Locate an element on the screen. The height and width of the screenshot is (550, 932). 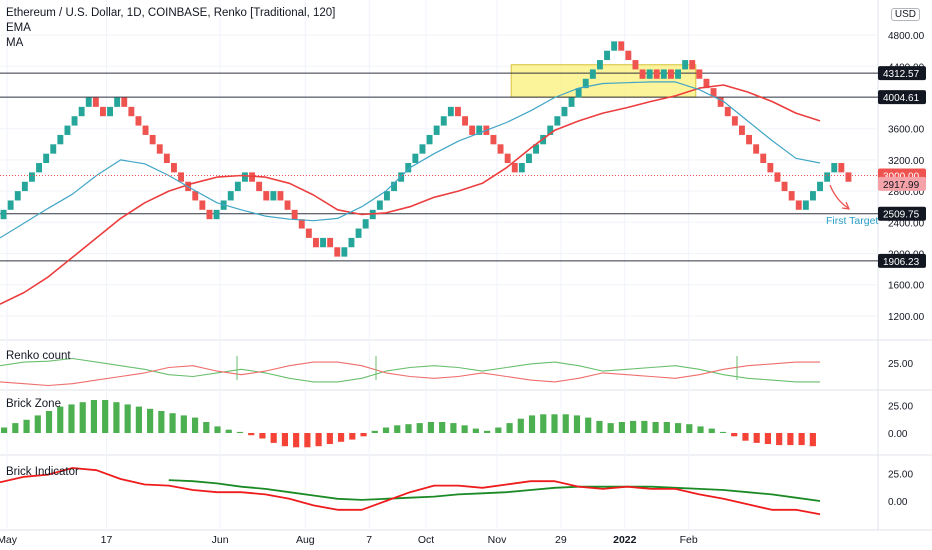
time-tick-label: Jun is located at coordinates (220, 540).